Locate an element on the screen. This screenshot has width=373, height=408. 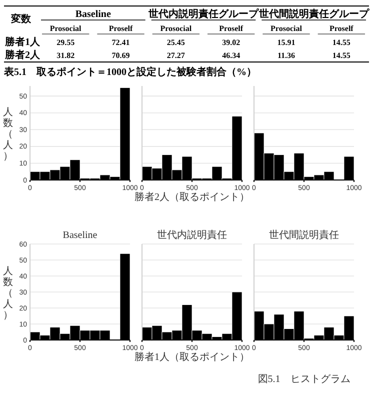
text: 72.41 is located at coordinates (121, 42).